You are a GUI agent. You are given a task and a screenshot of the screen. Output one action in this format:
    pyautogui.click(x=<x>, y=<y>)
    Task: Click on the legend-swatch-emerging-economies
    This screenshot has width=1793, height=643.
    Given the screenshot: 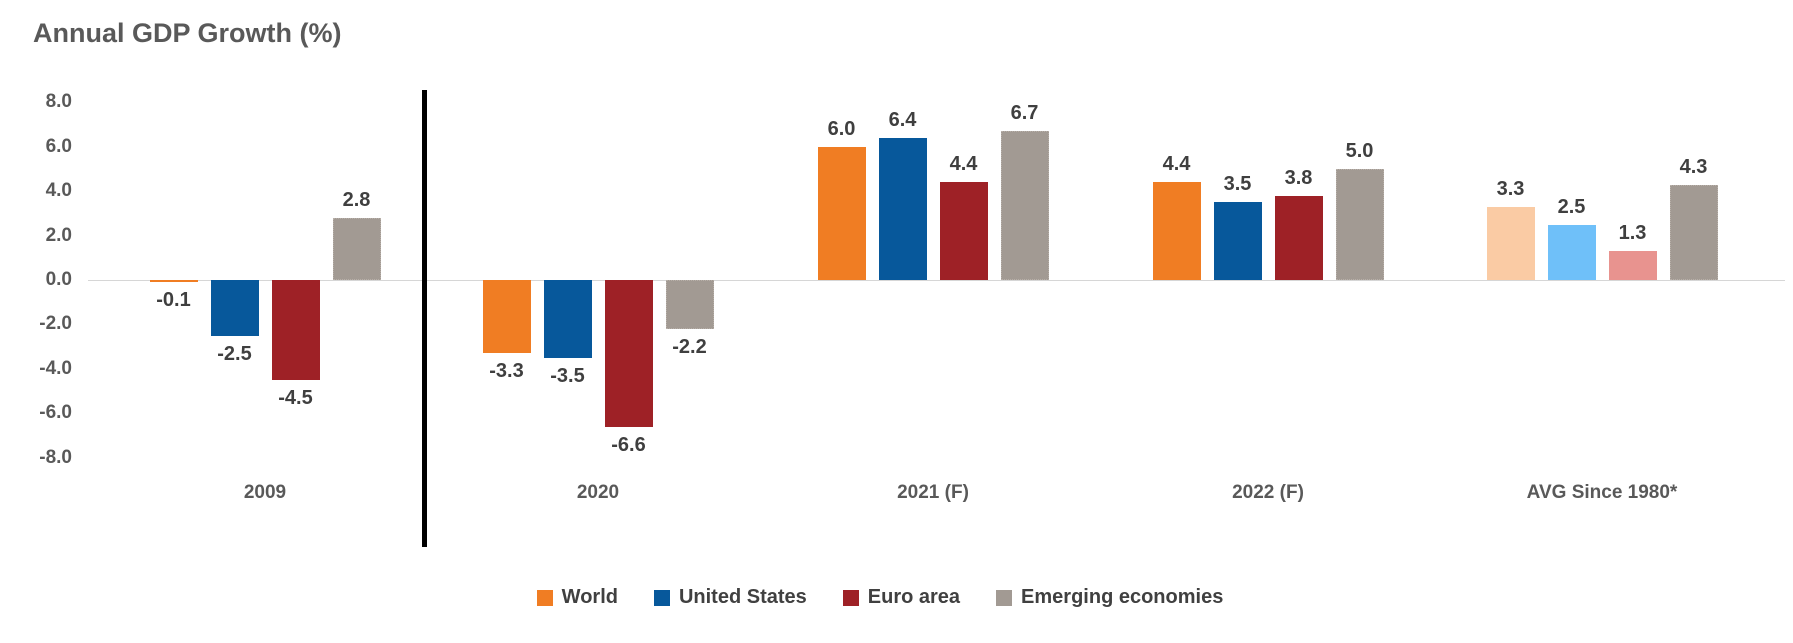 What is the action you would take?
    pyautogui.click(x=1004, y=597)
    